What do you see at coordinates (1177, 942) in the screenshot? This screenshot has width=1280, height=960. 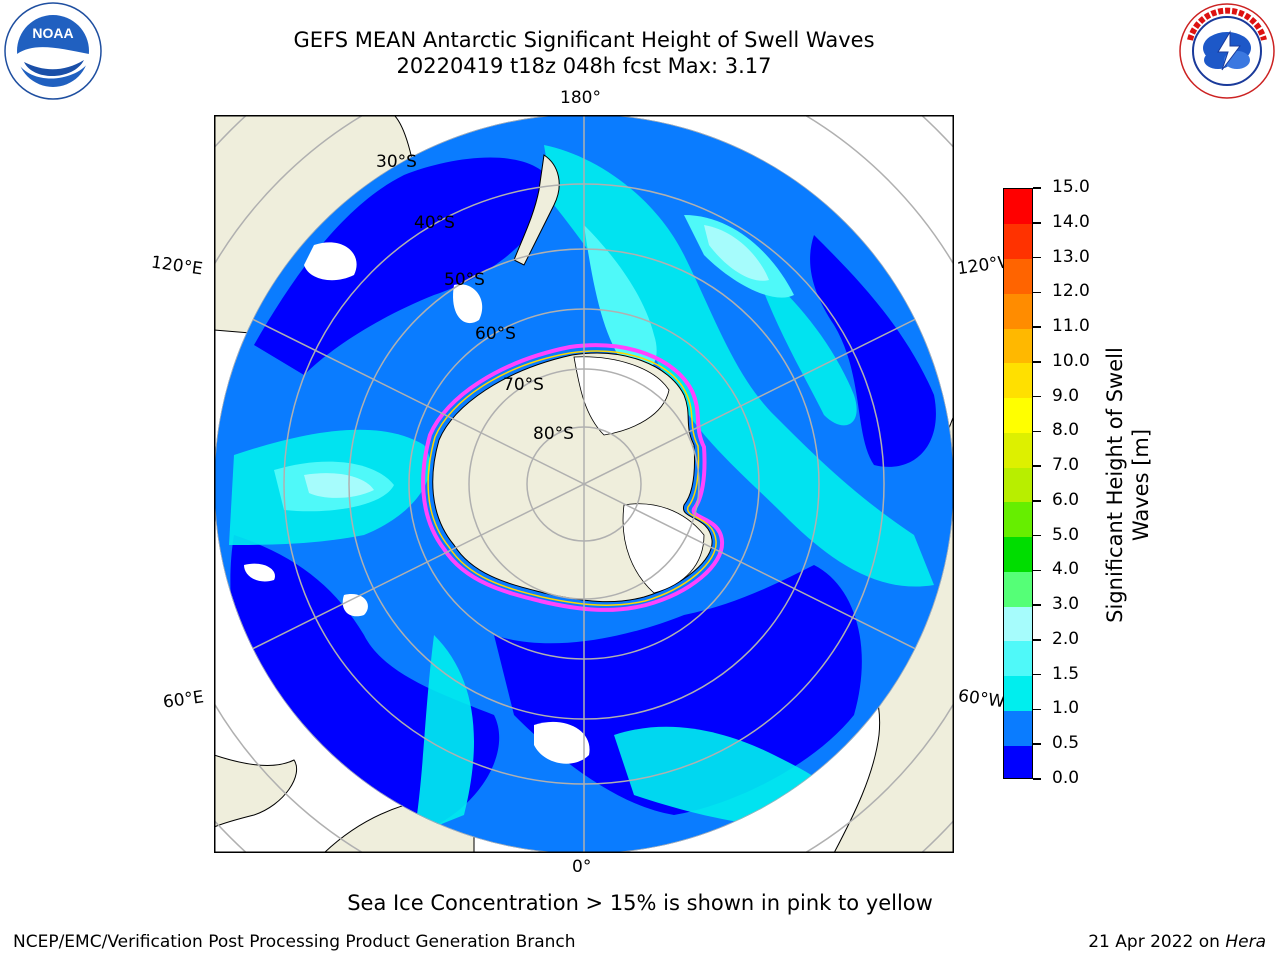 I see `footer-date: 21 Apr 2022 on Hera` at bounding box center [1177, 942].